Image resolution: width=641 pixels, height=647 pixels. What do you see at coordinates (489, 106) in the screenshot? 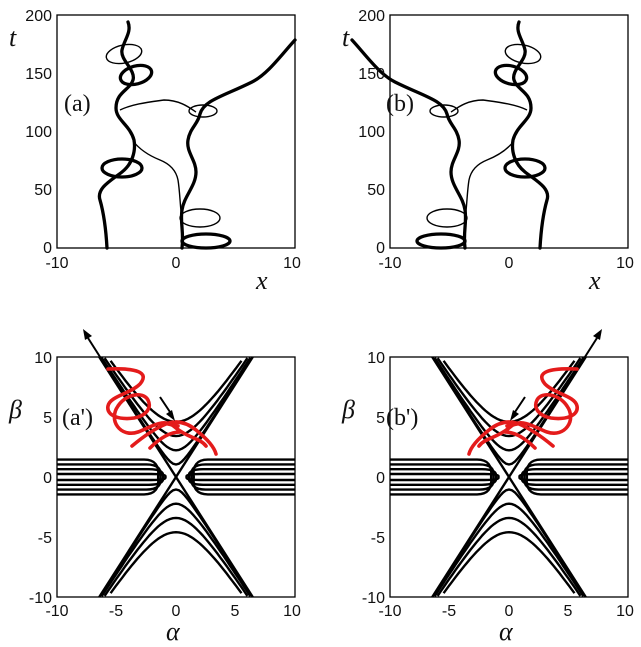
I see `panel-b-thin-curve-upper` at bounding box center [489, 106].